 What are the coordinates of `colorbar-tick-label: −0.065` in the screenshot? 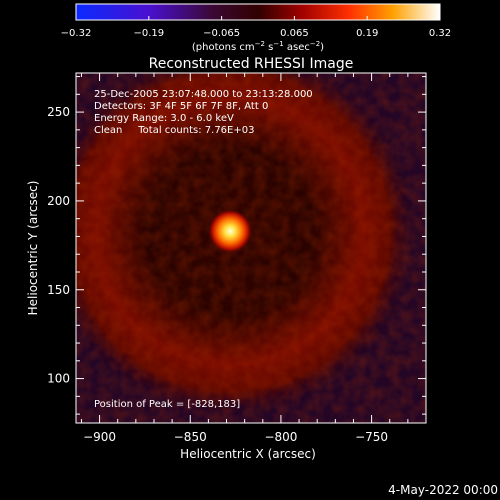 It's located at (221, 33).